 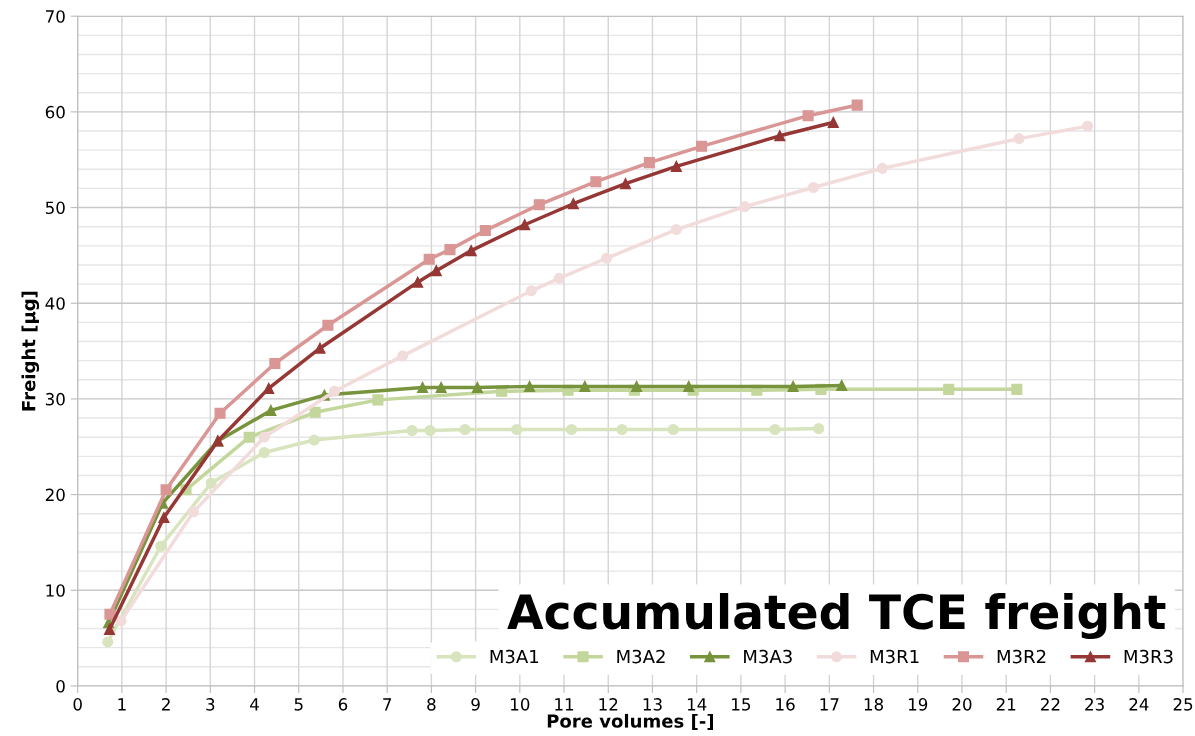 What do you see at coordinates (768, 656) in the screenshot?
I see `legend-label: M3A3` at bounding box center [768, 656].